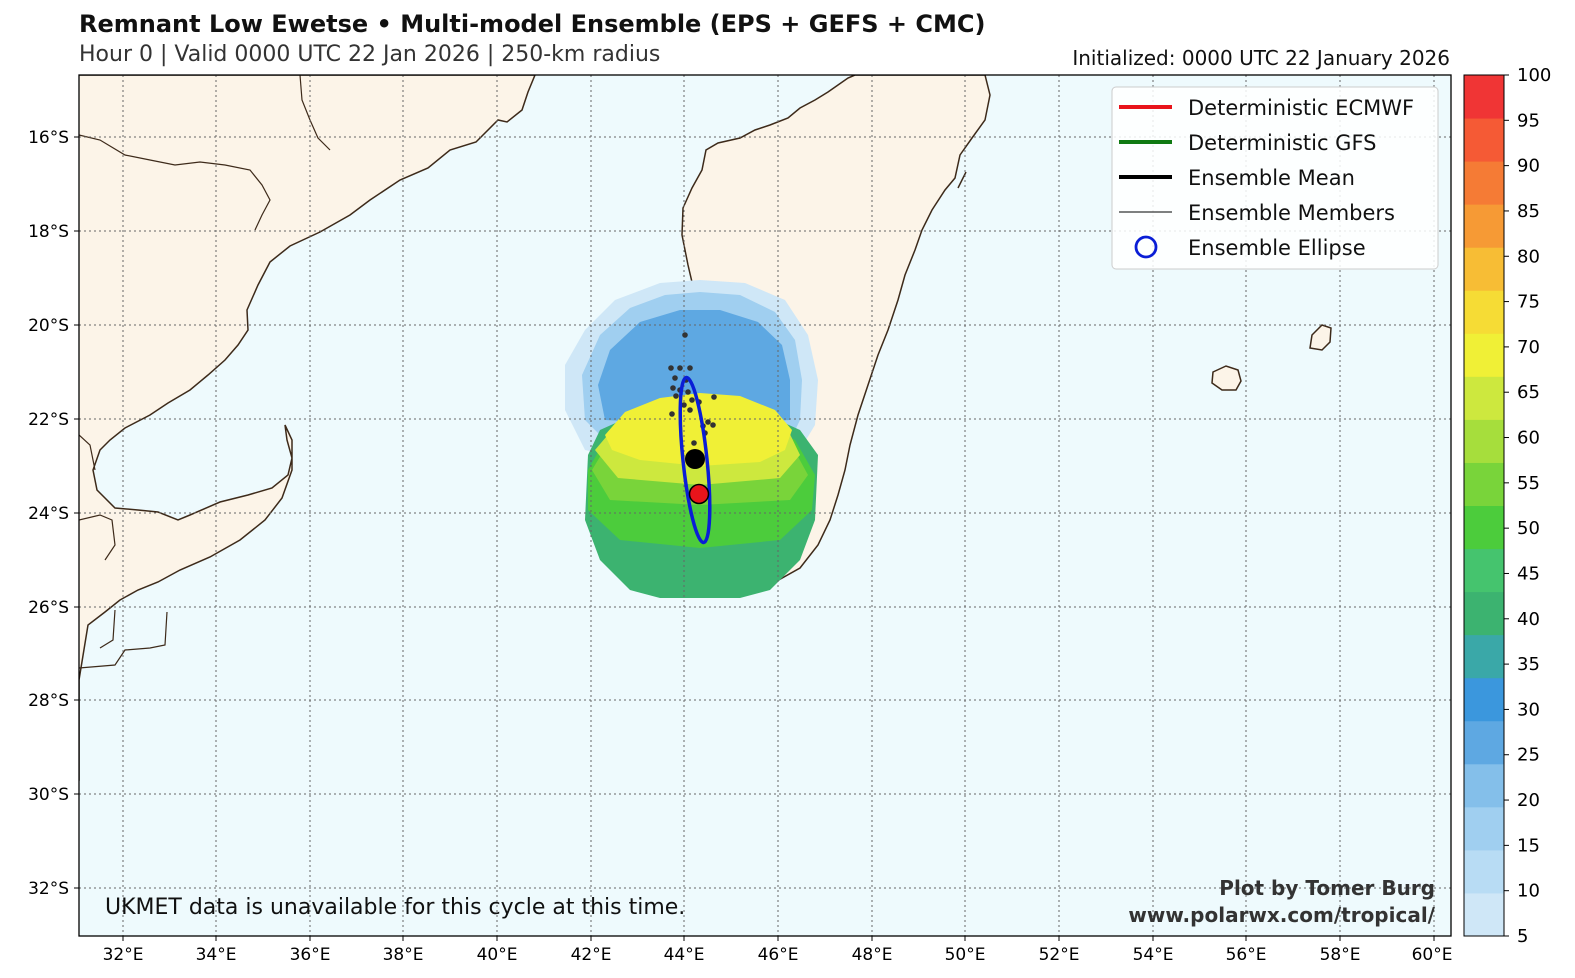 This screenshot has width=1575, height=978. Describe the element at coordinates (123, 955) in the screenshot. I see `lon-label: 32°E` at that location.